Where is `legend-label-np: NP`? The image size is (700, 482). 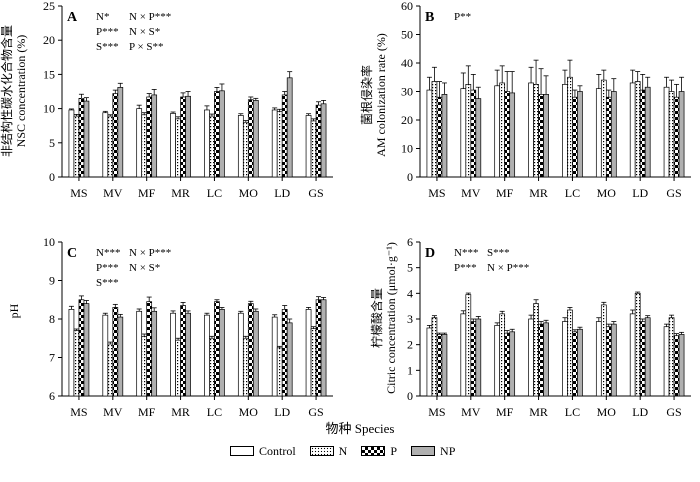
legend-label-np: NP is located at coordinates (448, 450).